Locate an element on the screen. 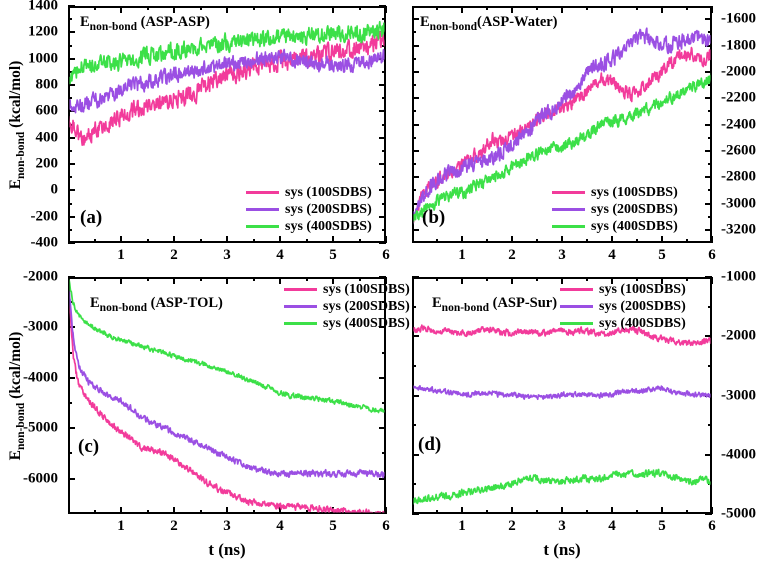 This screenshot has height=571, width=774. panel-letter-a: (a) is located at coordinates (91, 217).